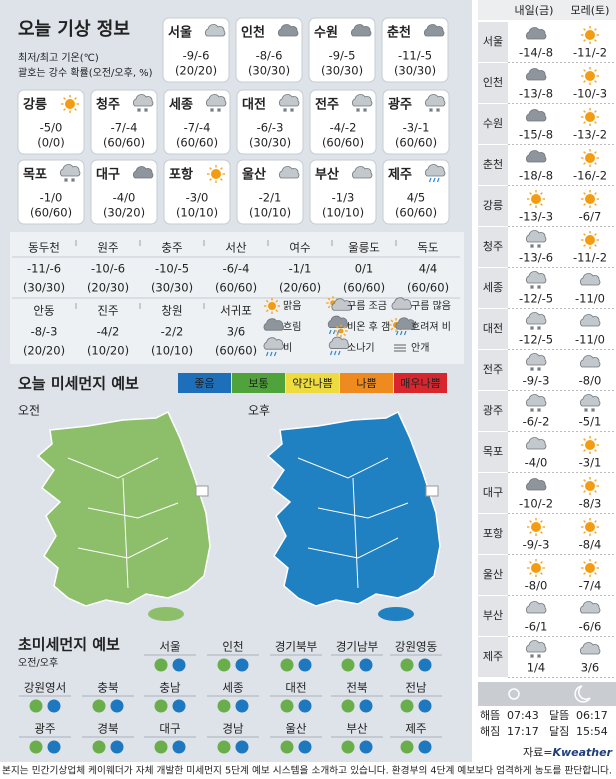  Describe the element at coordinates (204, 383) in the screenshot. I see `dust-level` at that location.